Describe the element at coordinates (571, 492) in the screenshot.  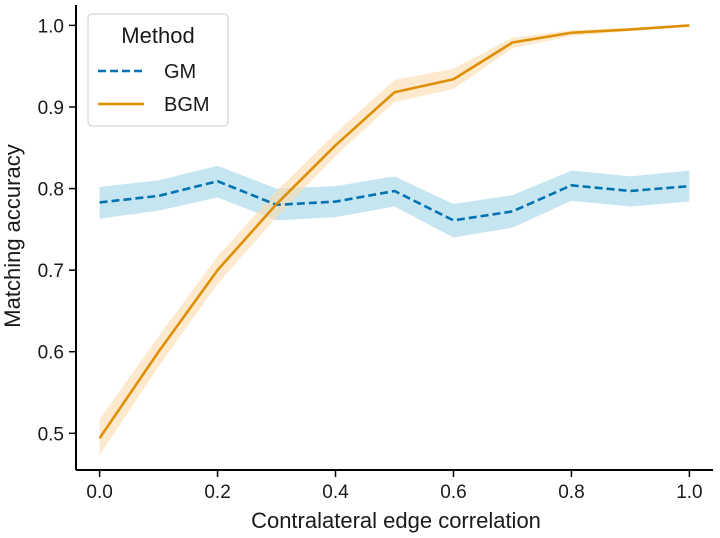
I see `x-tick-label: 0.8` at that location.